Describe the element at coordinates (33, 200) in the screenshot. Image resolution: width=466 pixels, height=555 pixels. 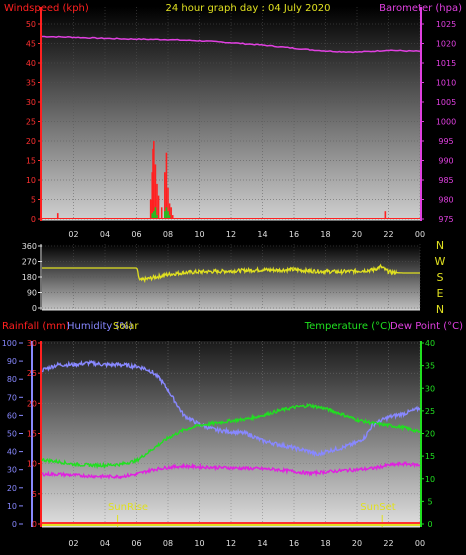
I see `windspeed-tick-label: 5` at that location.